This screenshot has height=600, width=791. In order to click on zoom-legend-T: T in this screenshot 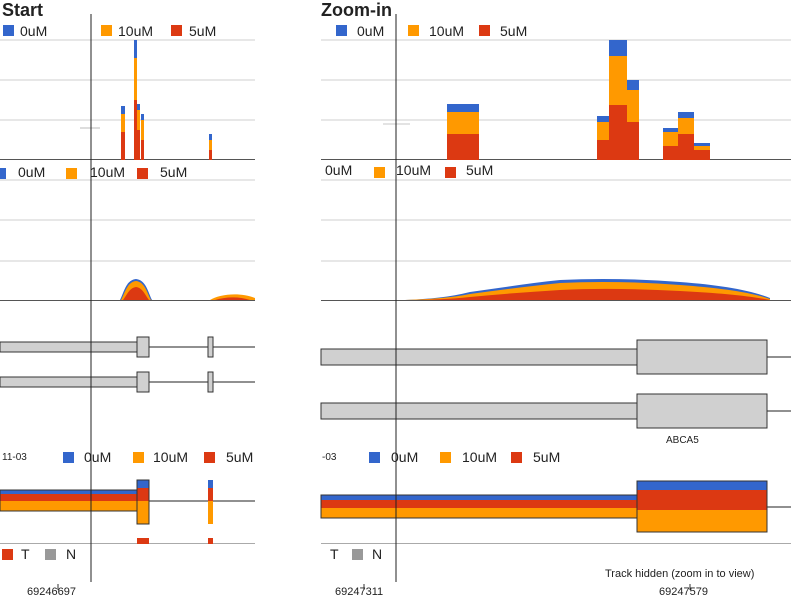, I will do `click(334, 554)`.